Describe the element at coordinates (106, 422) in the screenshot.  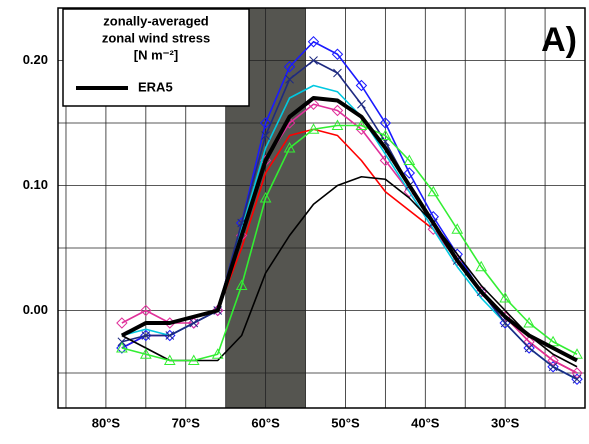
I see `x-tick-label: 80°S` at that location.